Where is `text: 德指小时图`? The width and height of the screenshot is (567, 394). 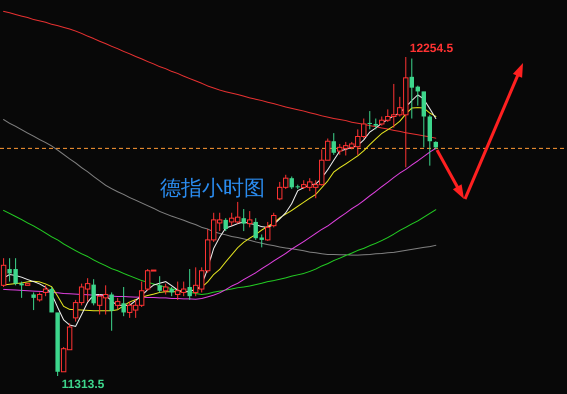 text: 德指小时图 is located at coordinates (212, 188).